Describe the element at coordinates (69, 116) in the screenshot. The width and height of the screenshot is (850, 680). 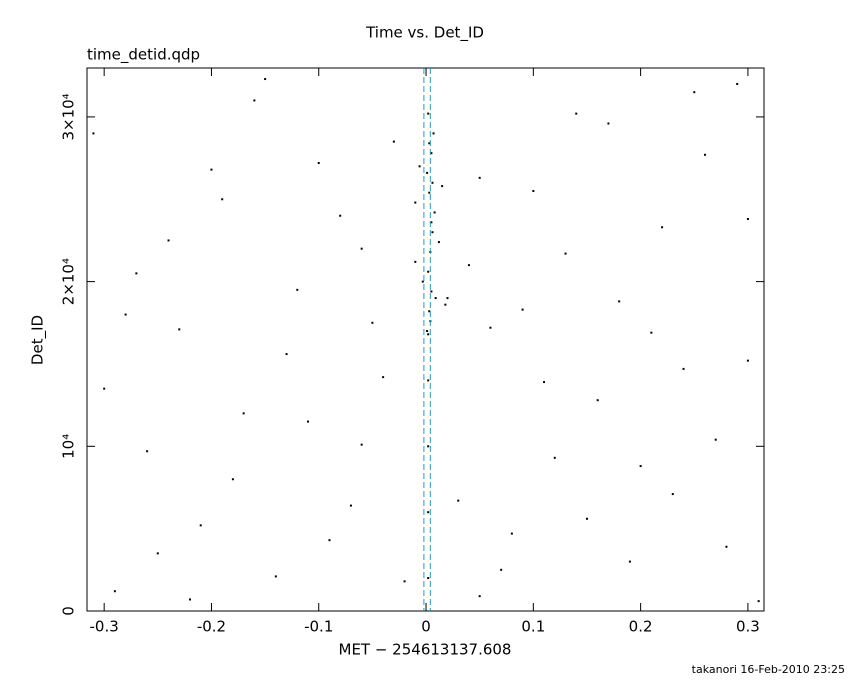
I see `y-tick-label: 3×10⁴` at that location.